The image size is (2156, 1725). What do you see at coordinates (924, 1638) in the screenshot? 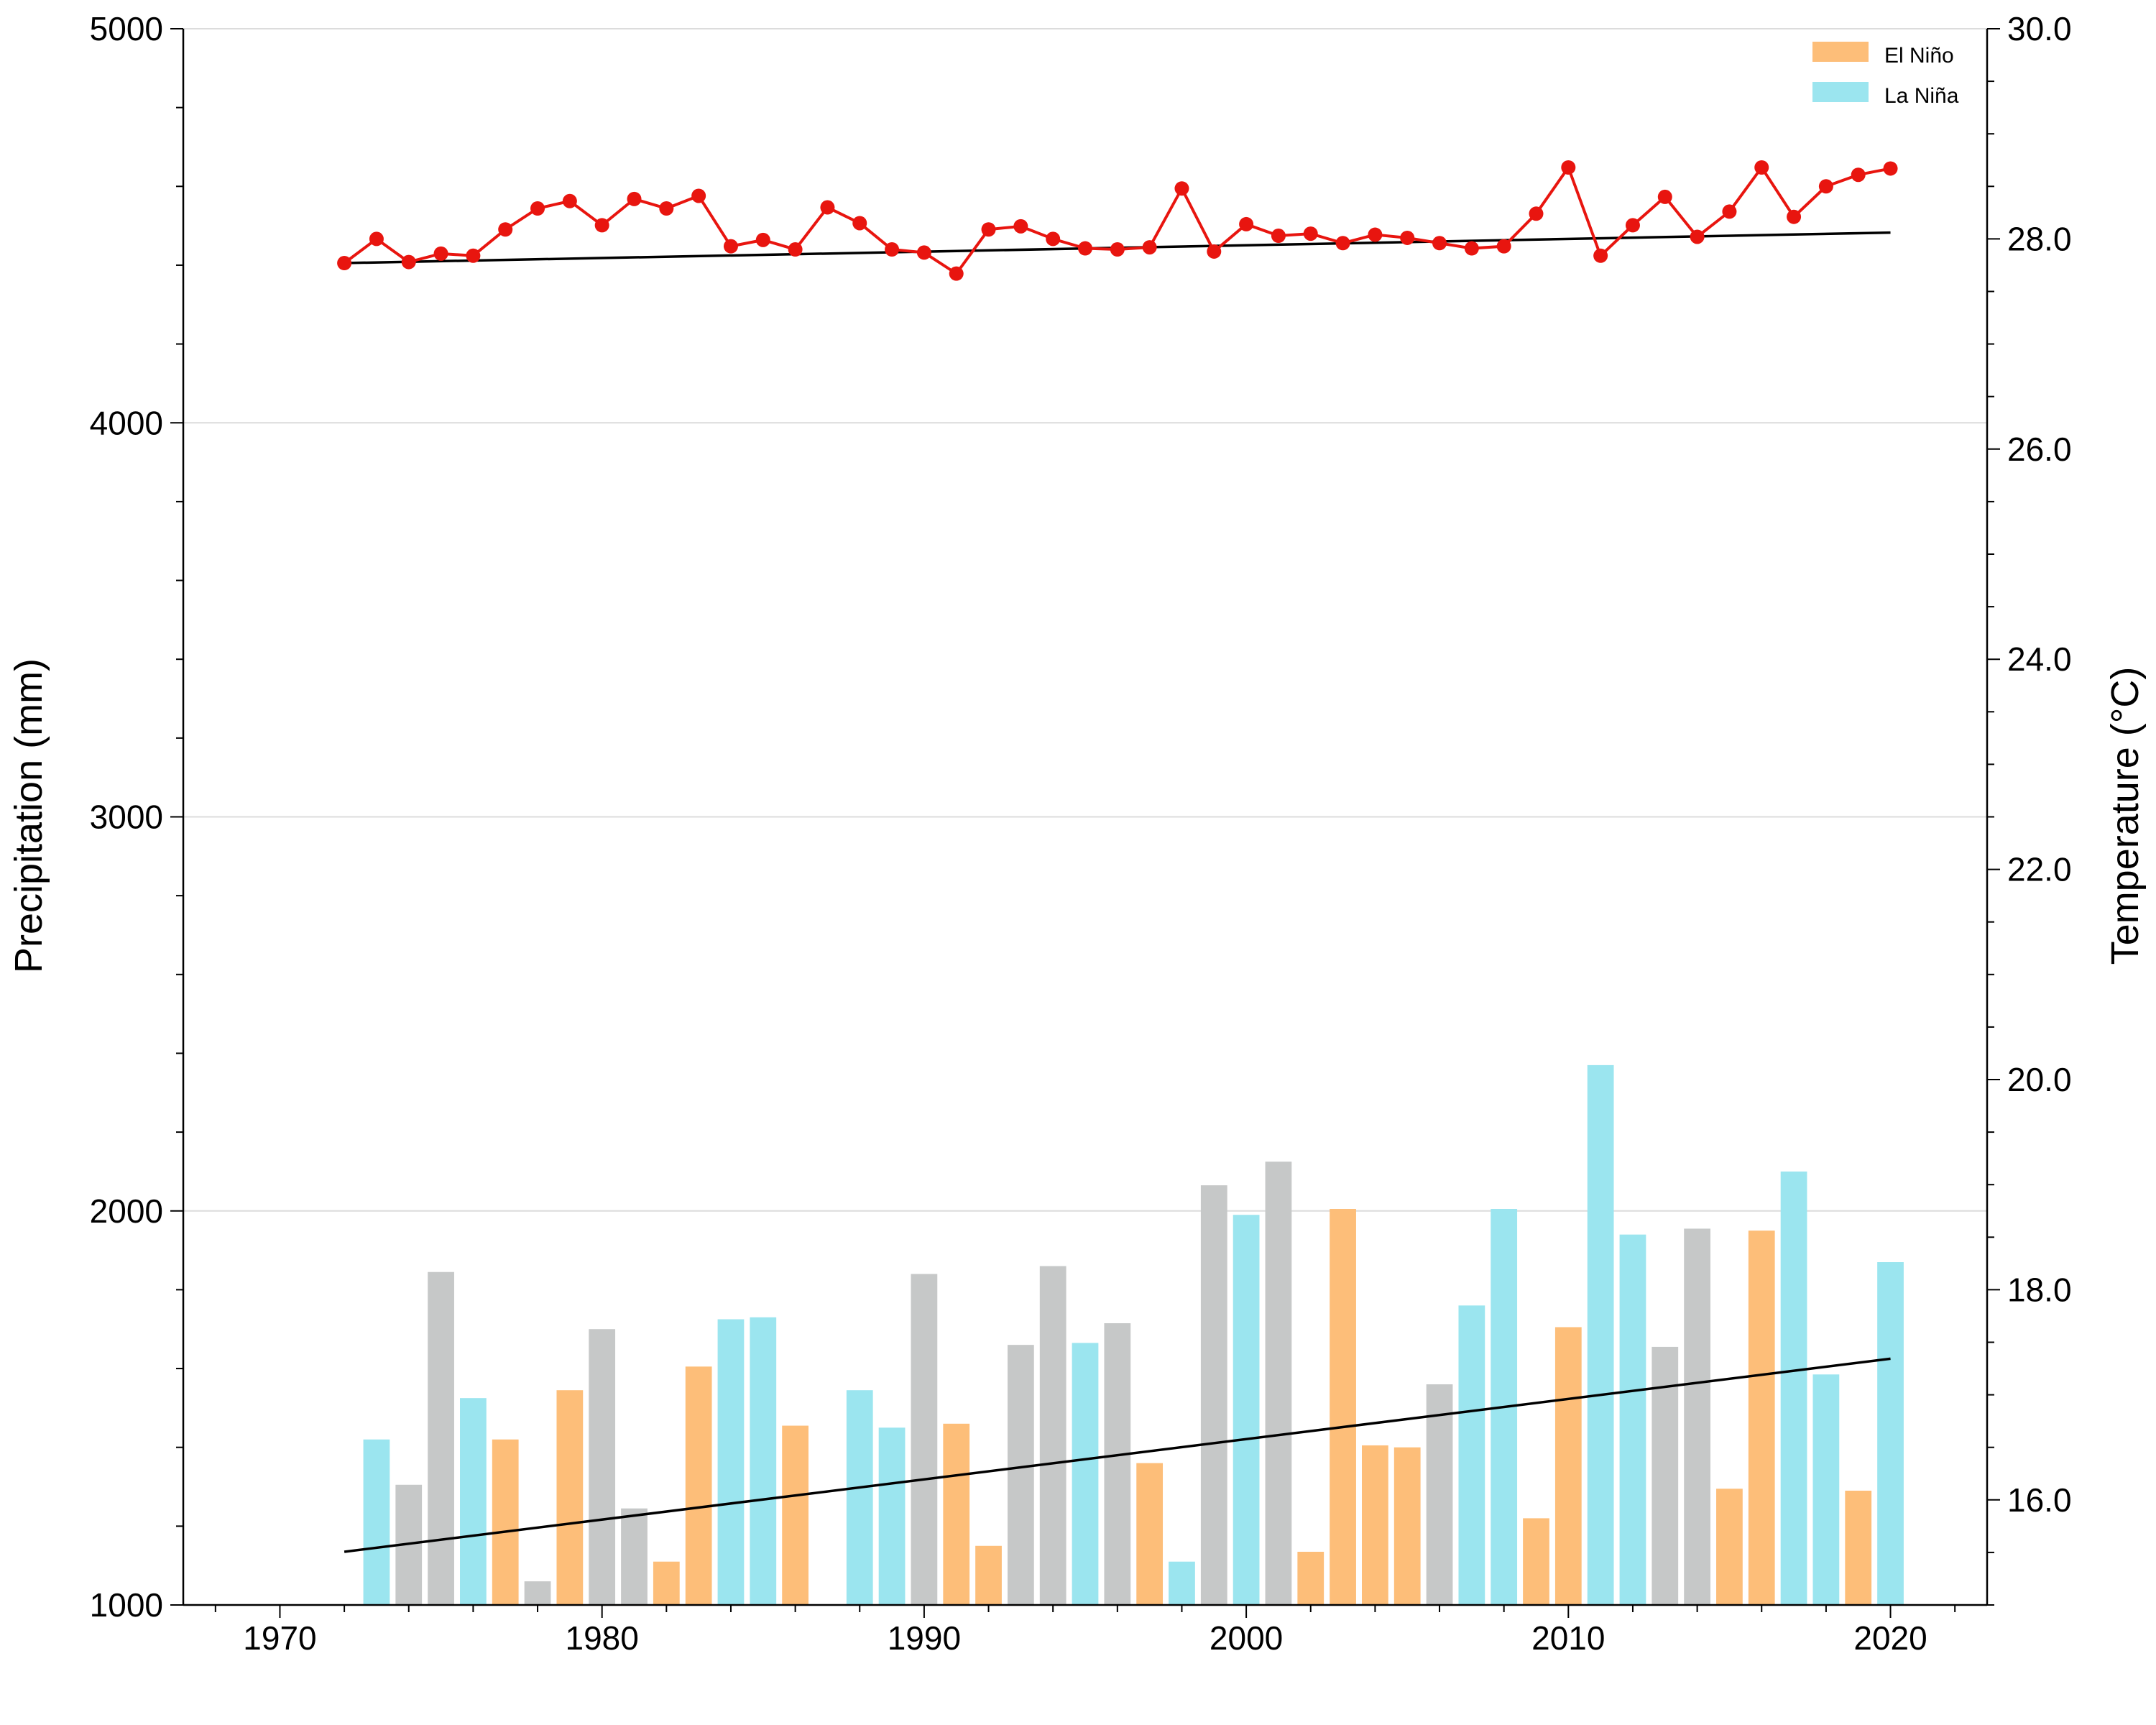
I see `bottom-tick-label: 1990` at bounding box center [924, 1638].